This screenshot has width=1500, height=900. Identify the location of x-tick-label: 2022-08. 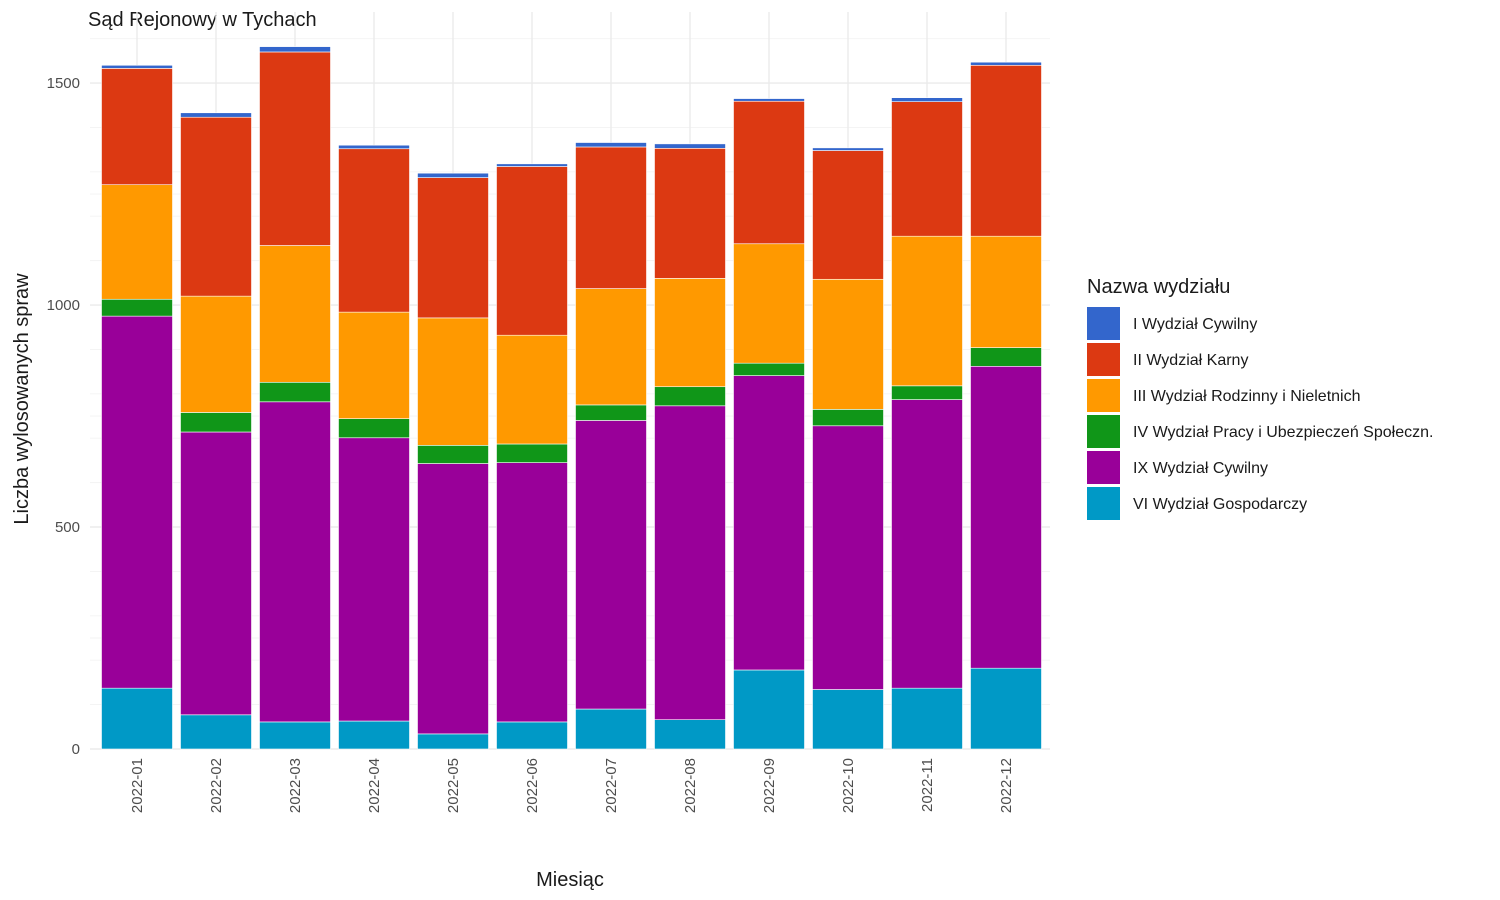
(690, 785).